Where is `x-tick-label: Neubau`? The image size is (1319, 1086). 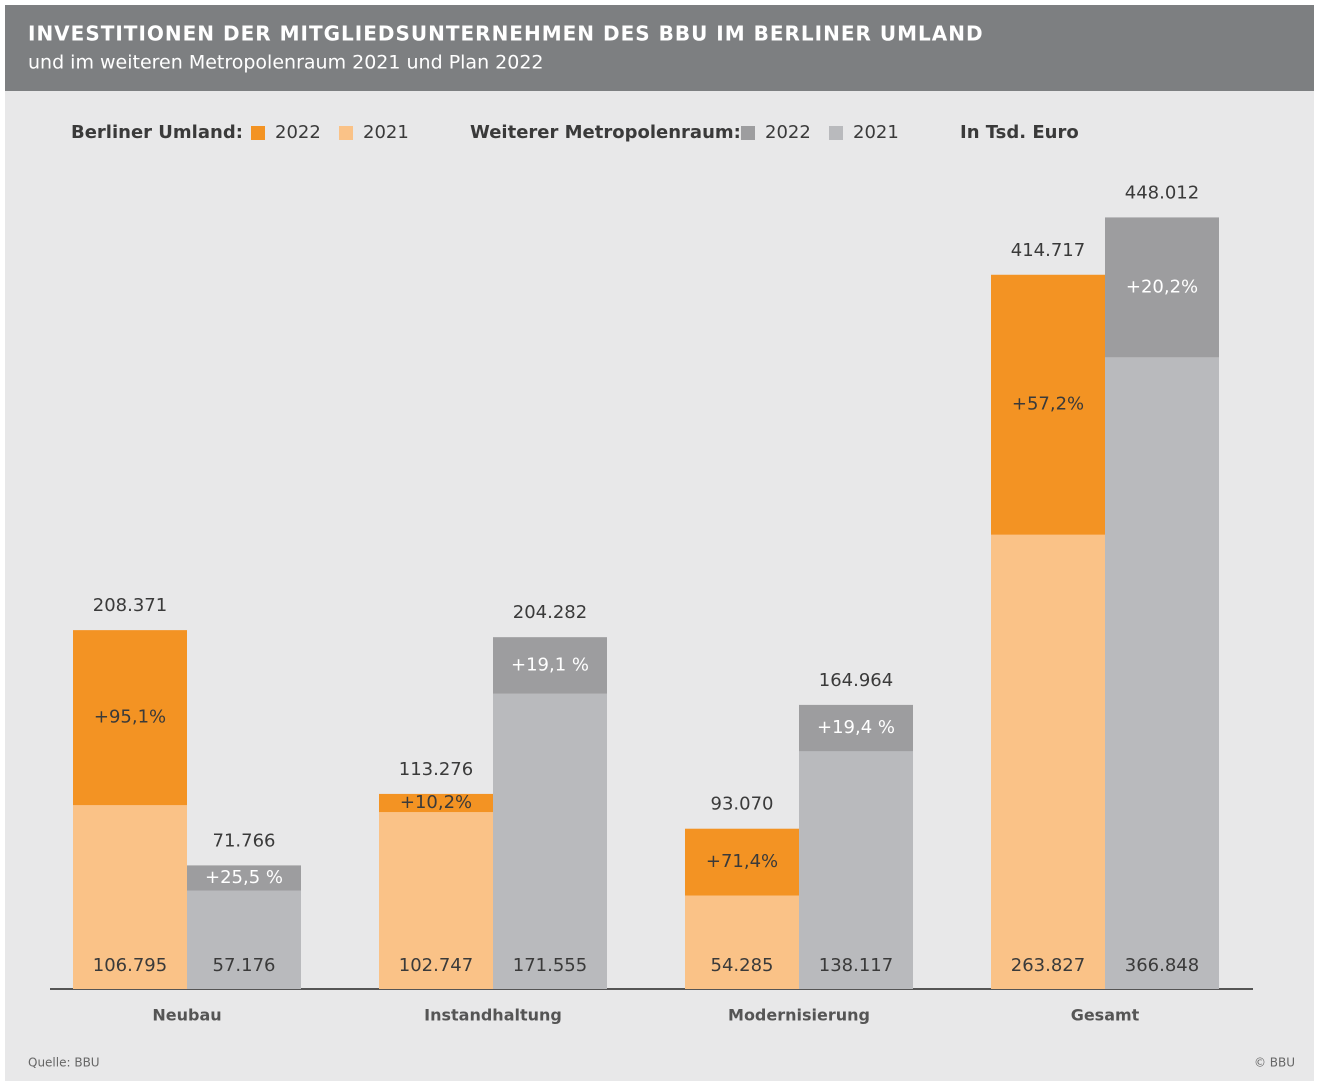
x-tick-label: Neubau is located at coordinates (186, 1015).